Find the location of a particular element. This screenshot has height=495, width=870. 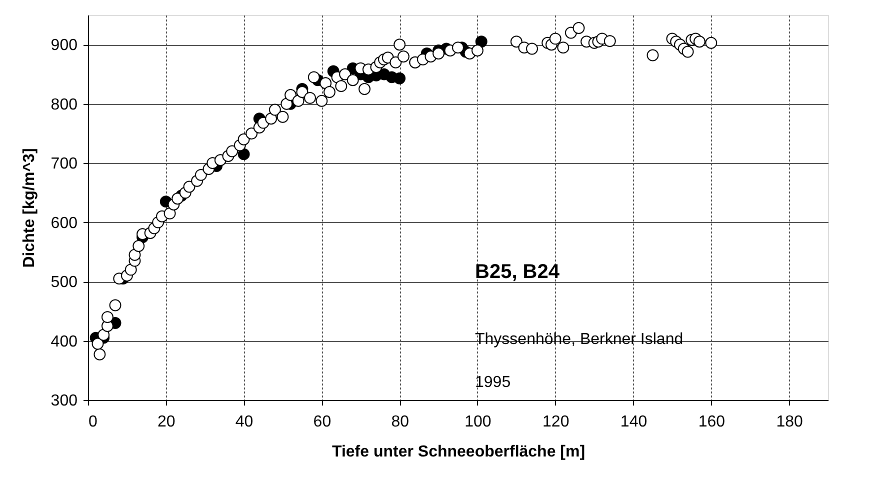

x-tick-label: 180 is located at coordinates (789, 422).